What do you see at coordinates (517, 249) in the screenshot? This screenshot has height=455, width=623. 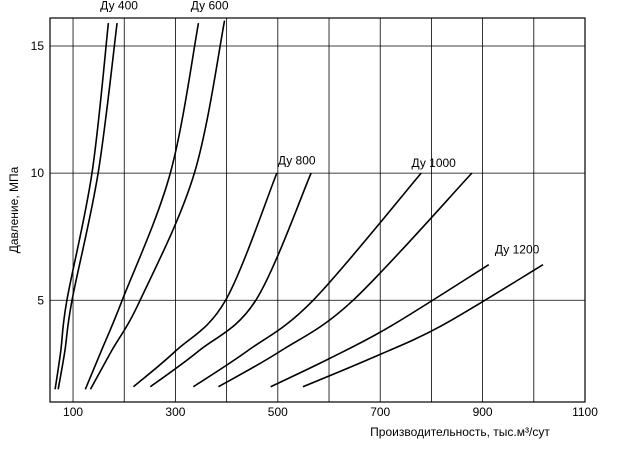 I see `curve-label: Ду 1200` at bounding box center [517, 249].